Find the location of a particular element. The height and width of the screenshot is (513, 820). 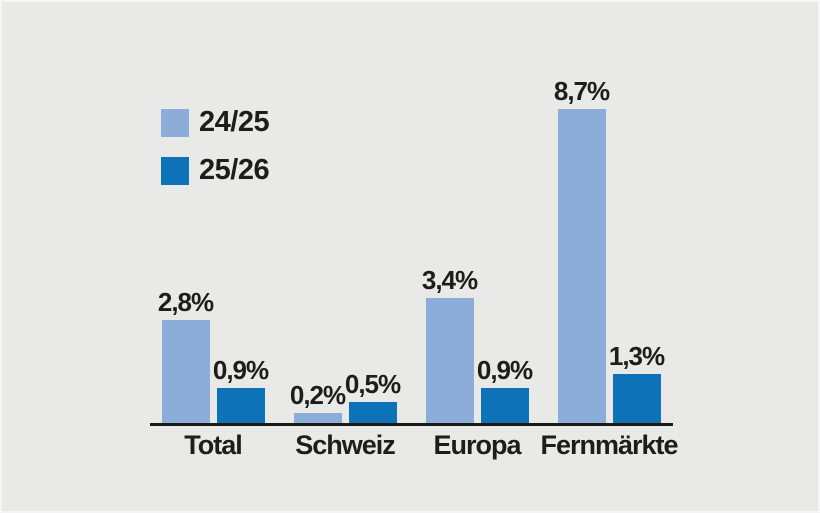

legend: 24/25 25/26 is located at coordinates (215, 155).